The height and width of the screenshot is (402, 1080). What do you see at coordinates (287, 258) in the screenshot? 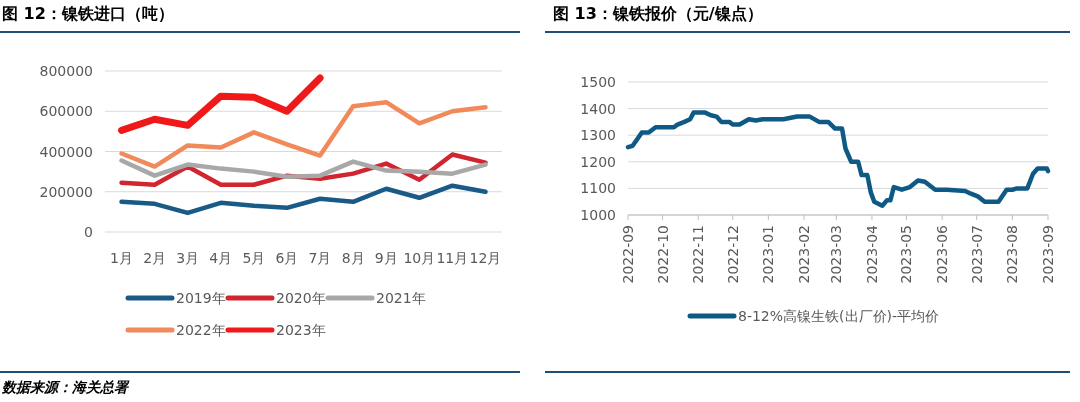
I see `x-tick-label: 6月` at bounding box center [287, 258].